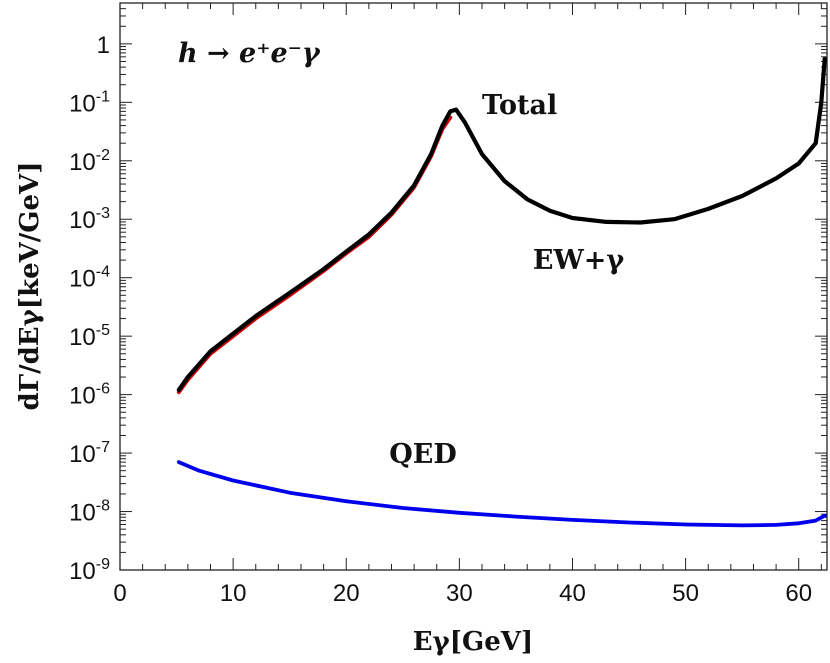 This screenshot has height=663, width=830. What do you see at coordinates (572, 593) in the screenshot?
I see `x-tick-label: 40` at bounding box center [572, 593].